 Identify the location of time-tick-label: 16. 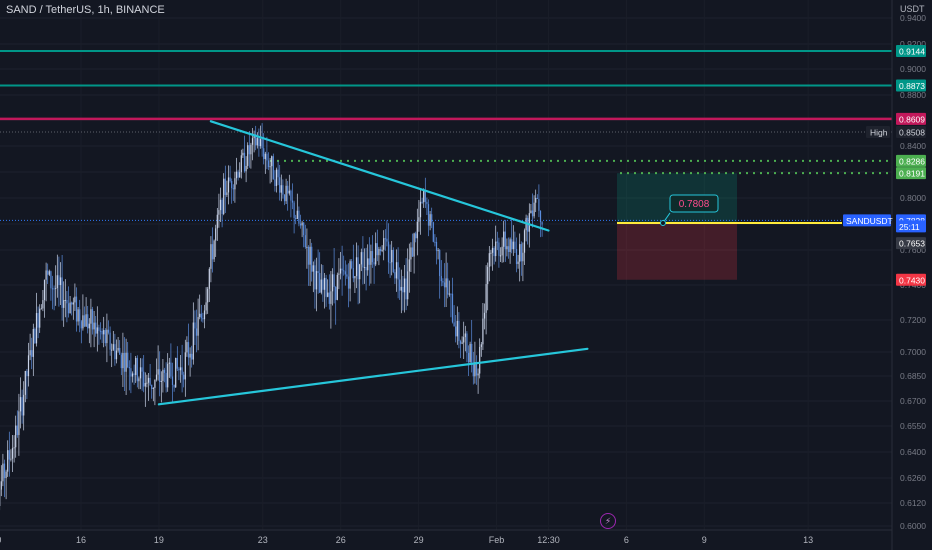
(81, 540).